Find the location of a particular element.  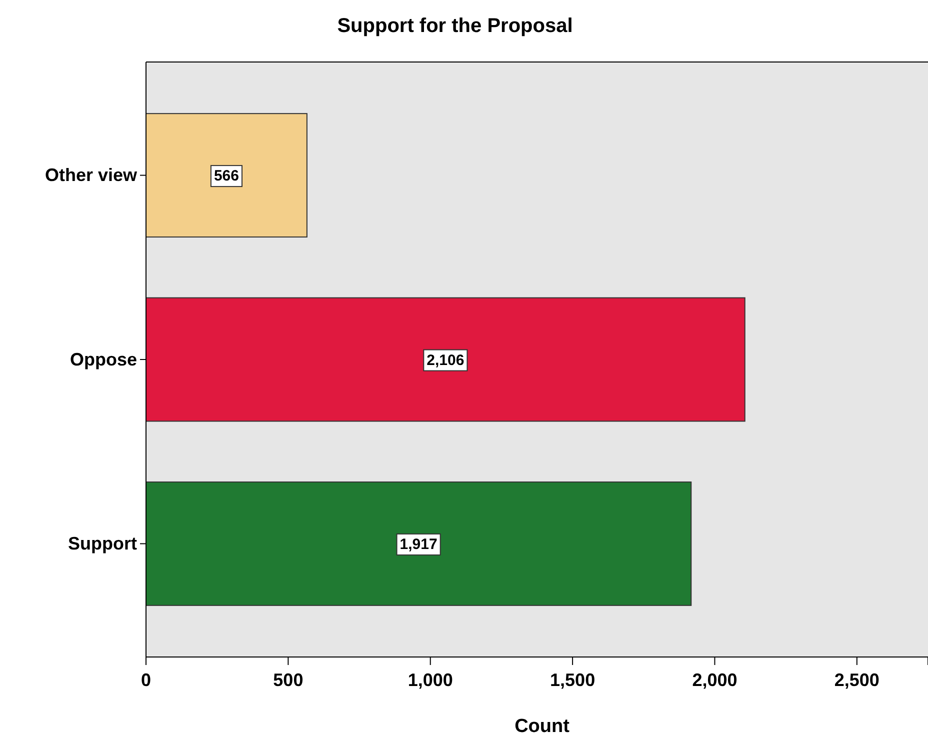

data-label: 2,106 is located at coordinates (445, 360).